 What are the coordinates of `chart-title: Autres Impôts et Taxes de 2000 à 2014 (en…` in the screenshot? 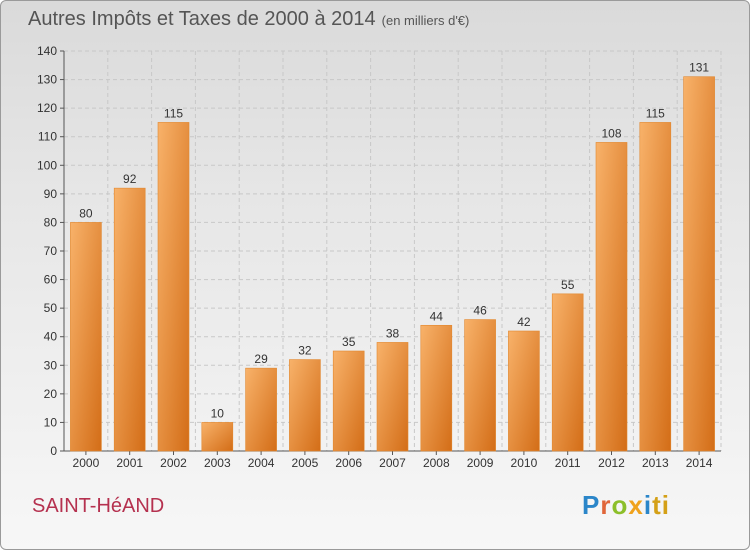 It's located at (248, 19).